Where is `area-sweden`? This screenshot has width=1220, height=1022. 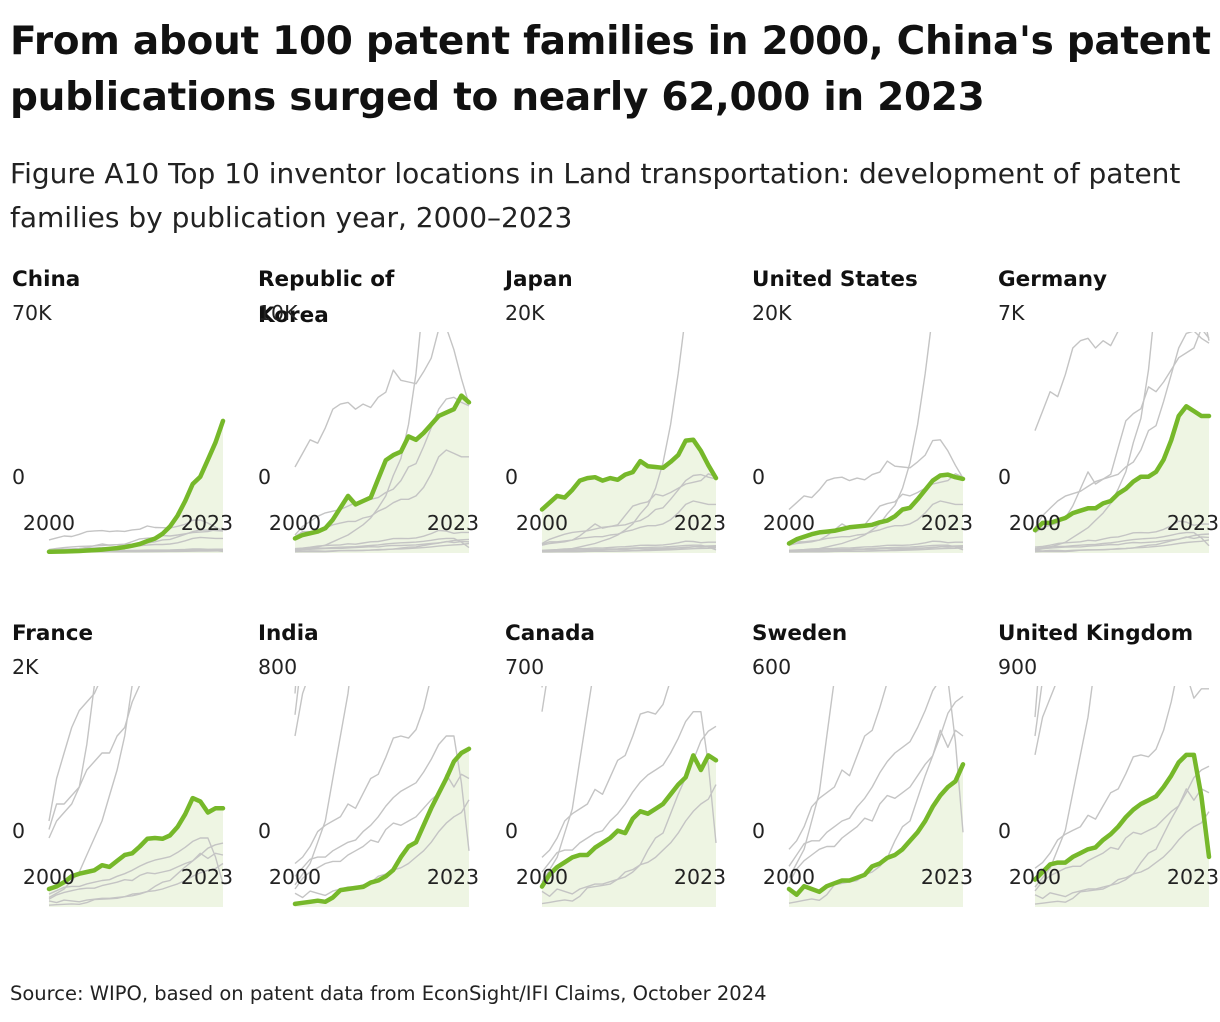
area-sweden is located at coordinates (876, 835).